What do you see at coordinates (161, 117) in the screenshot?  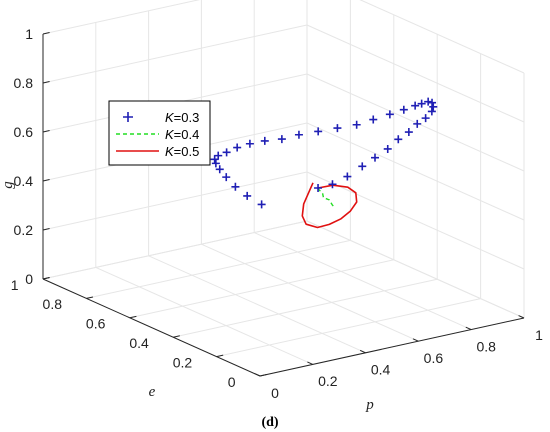 I see `legend-entry-0: K=0.3` at bounding box center [161, 117].